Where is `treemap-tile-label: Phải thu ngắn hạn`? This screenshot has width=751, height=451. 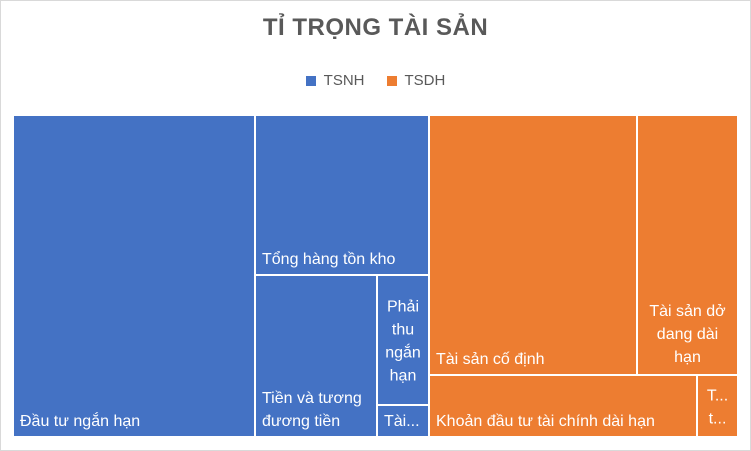 treemap-tile-label: Phải thu ngắn hạn is located at coordinates (403, 342).